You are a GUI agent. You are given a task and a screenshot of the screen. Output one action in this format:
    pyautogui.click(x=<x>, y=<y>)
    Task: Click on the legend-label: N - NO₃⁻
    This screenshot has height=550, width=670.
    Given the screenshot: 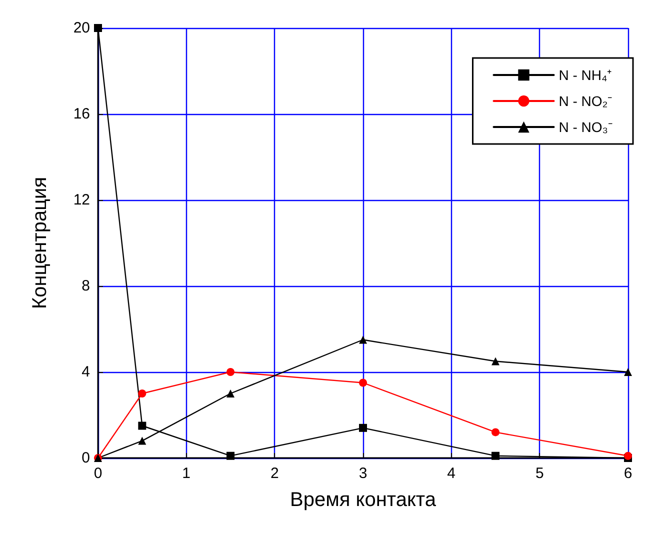 What is the action you would take?
    pyautogui.click(x=586, y=127)
    